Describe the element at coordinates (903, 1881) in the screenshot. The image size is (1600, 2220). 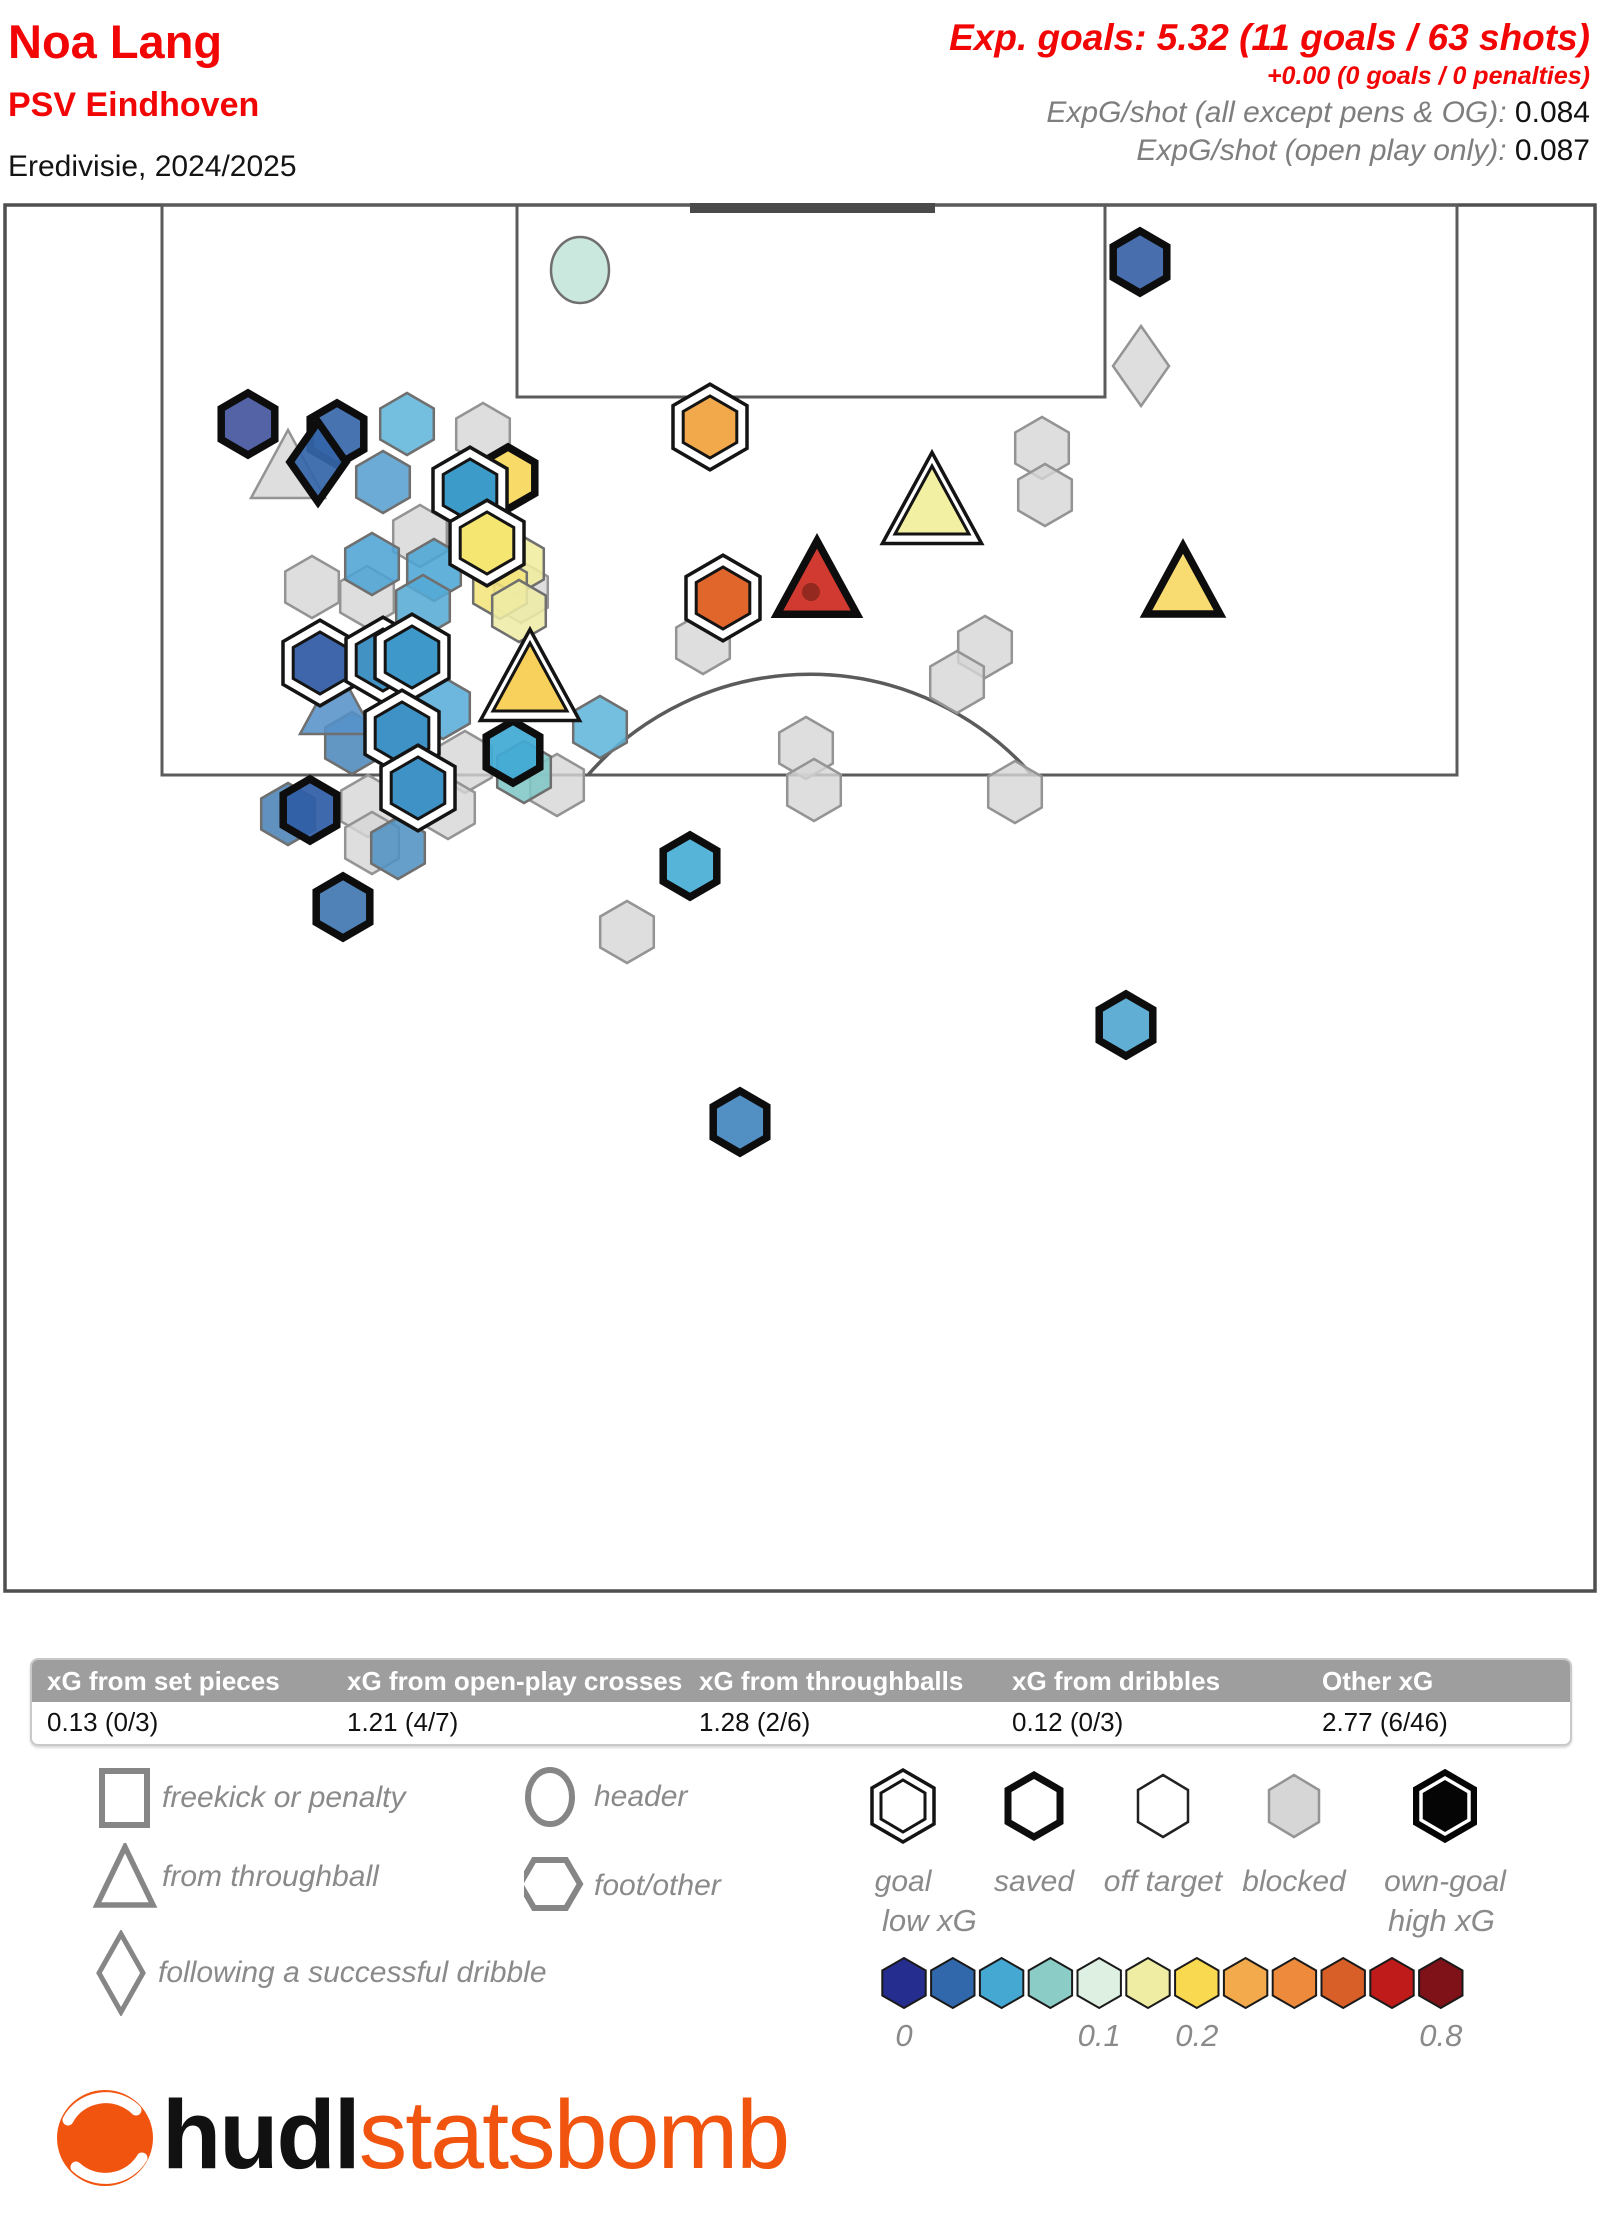
I see `legend-goal-label: goal` at that location.